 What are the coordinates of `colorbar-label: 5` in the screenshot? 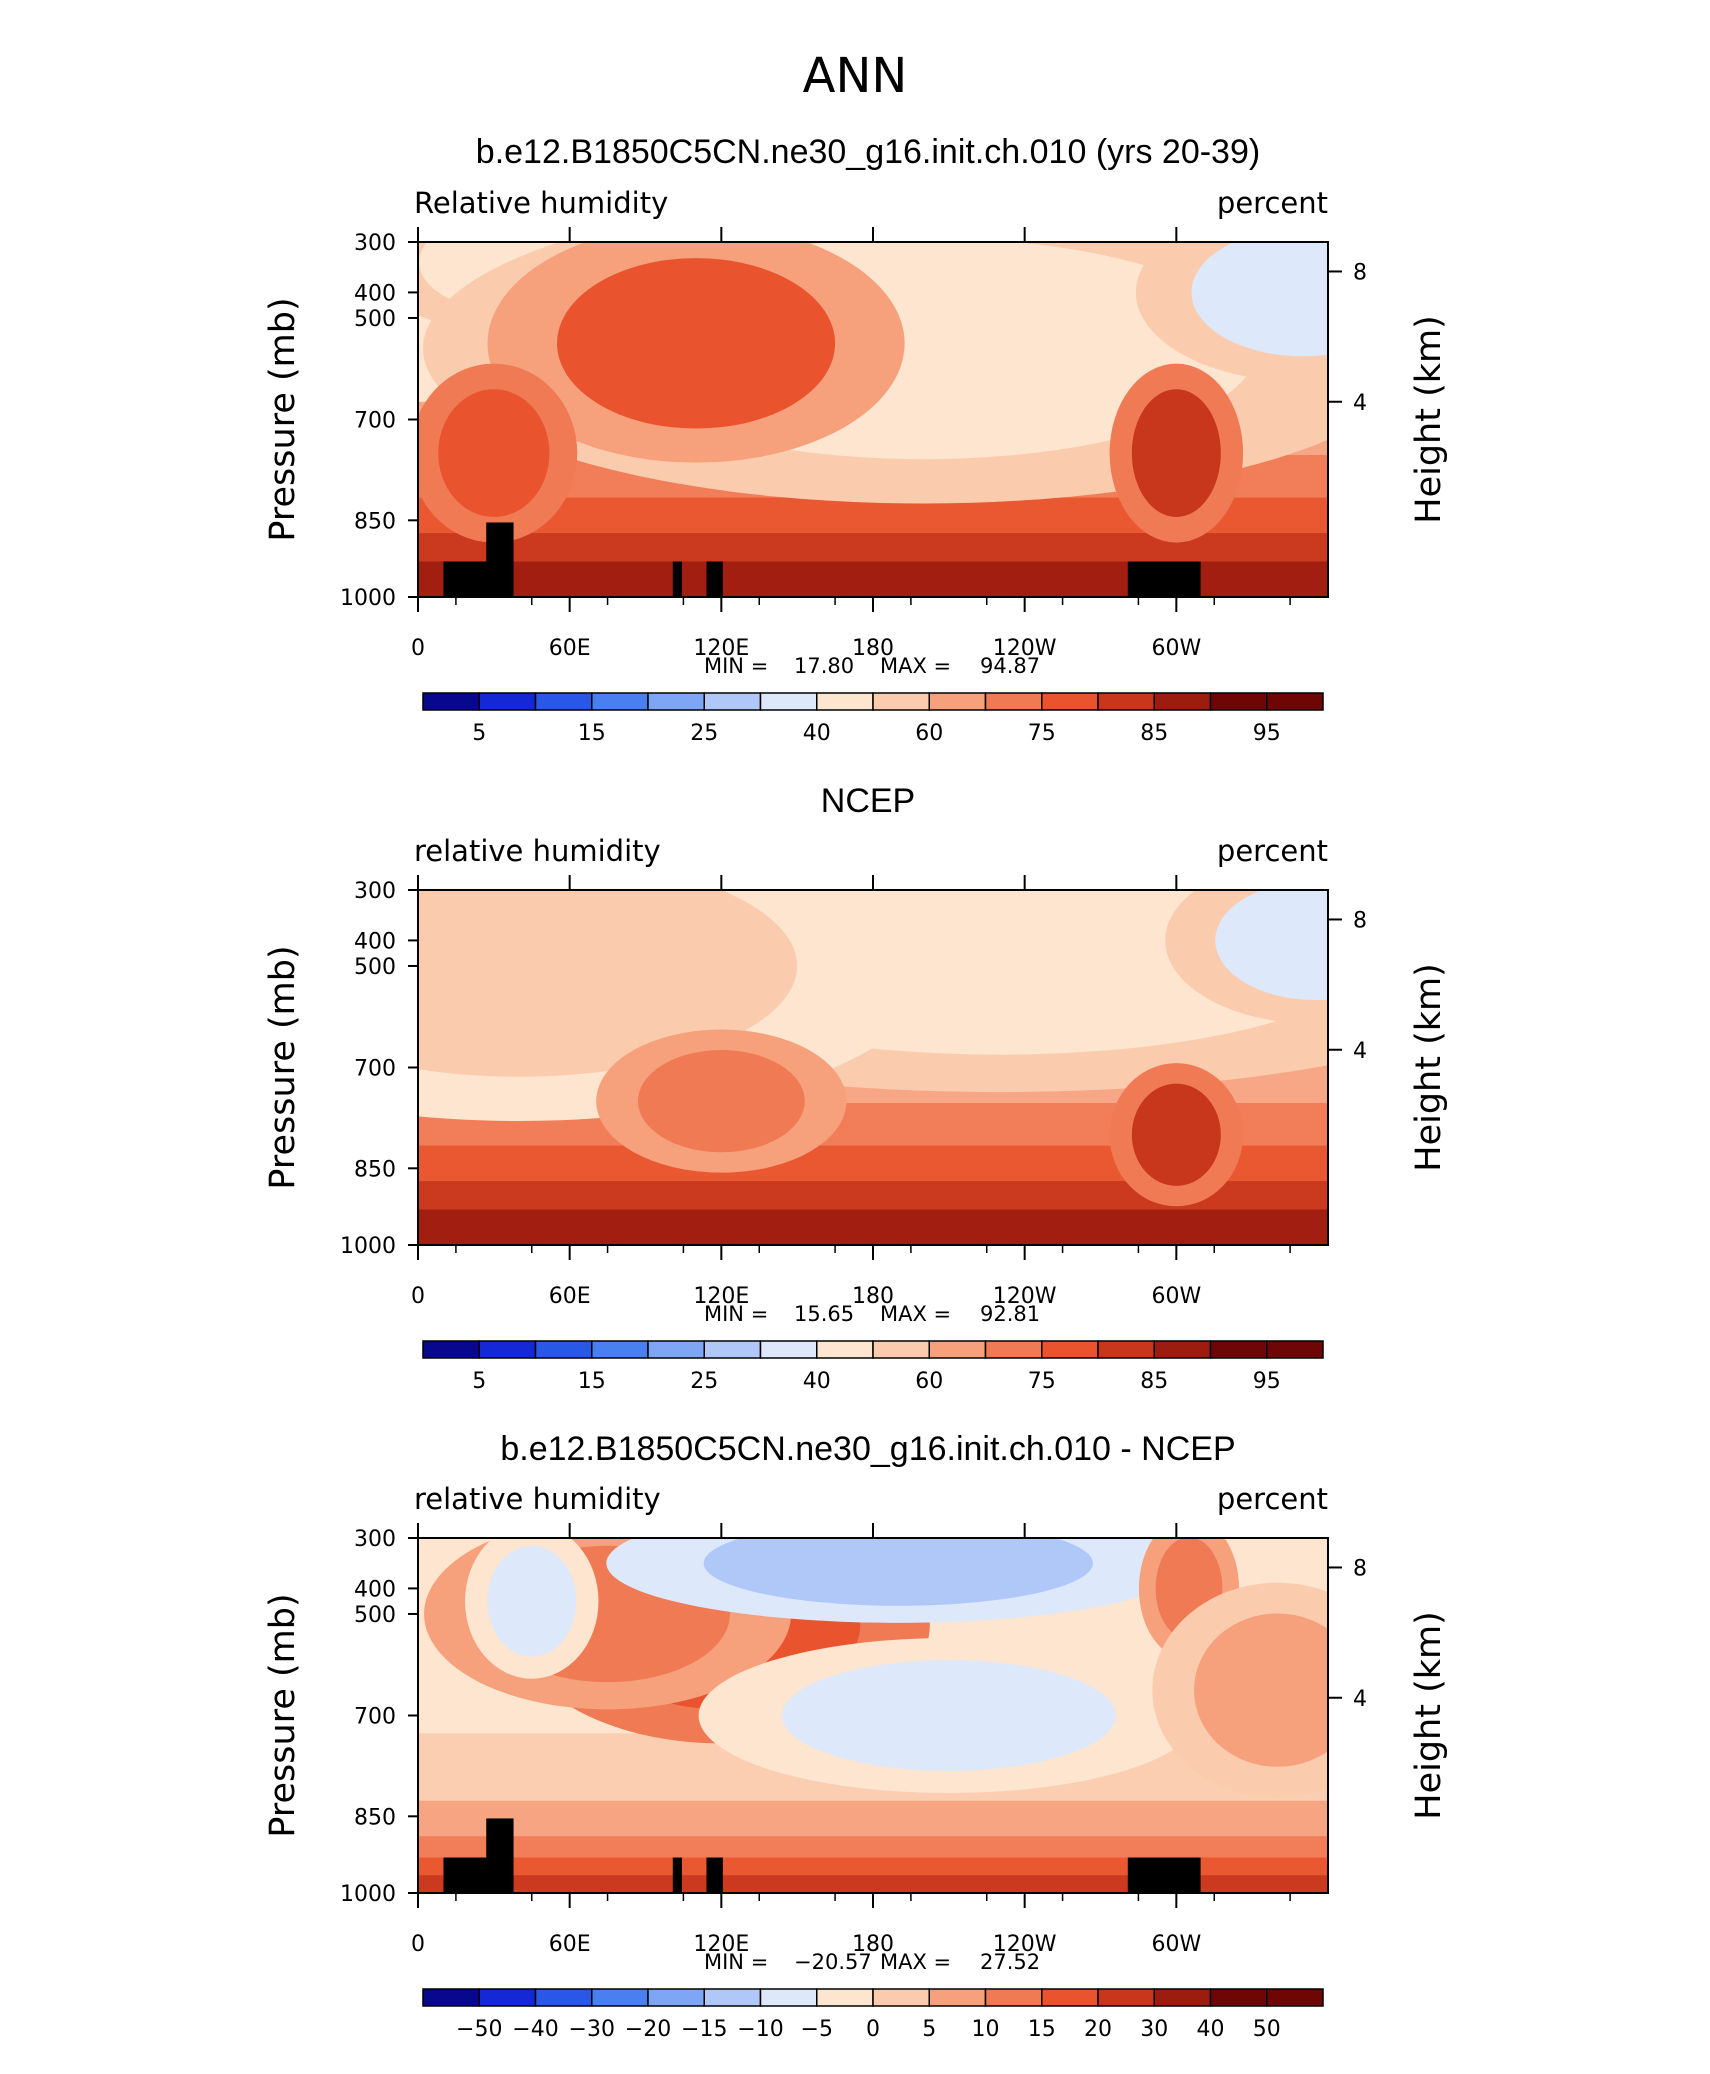 It's located at (479, 733).